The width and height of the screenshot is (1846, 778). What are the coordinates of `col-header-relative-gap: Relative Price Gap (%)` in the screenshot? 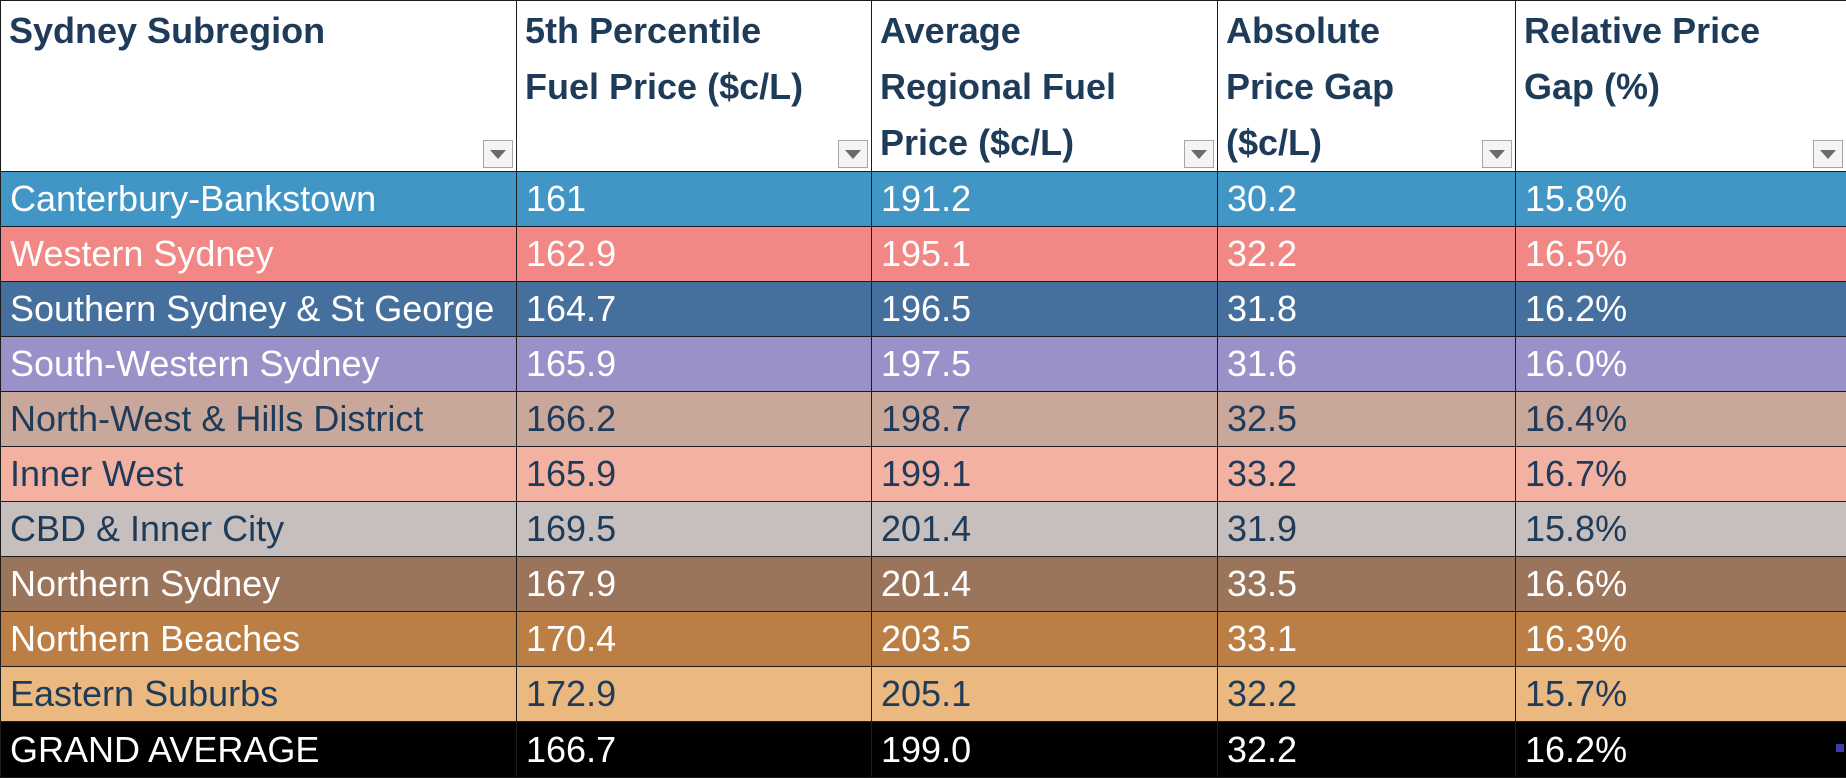 It's located at (1681, 86).